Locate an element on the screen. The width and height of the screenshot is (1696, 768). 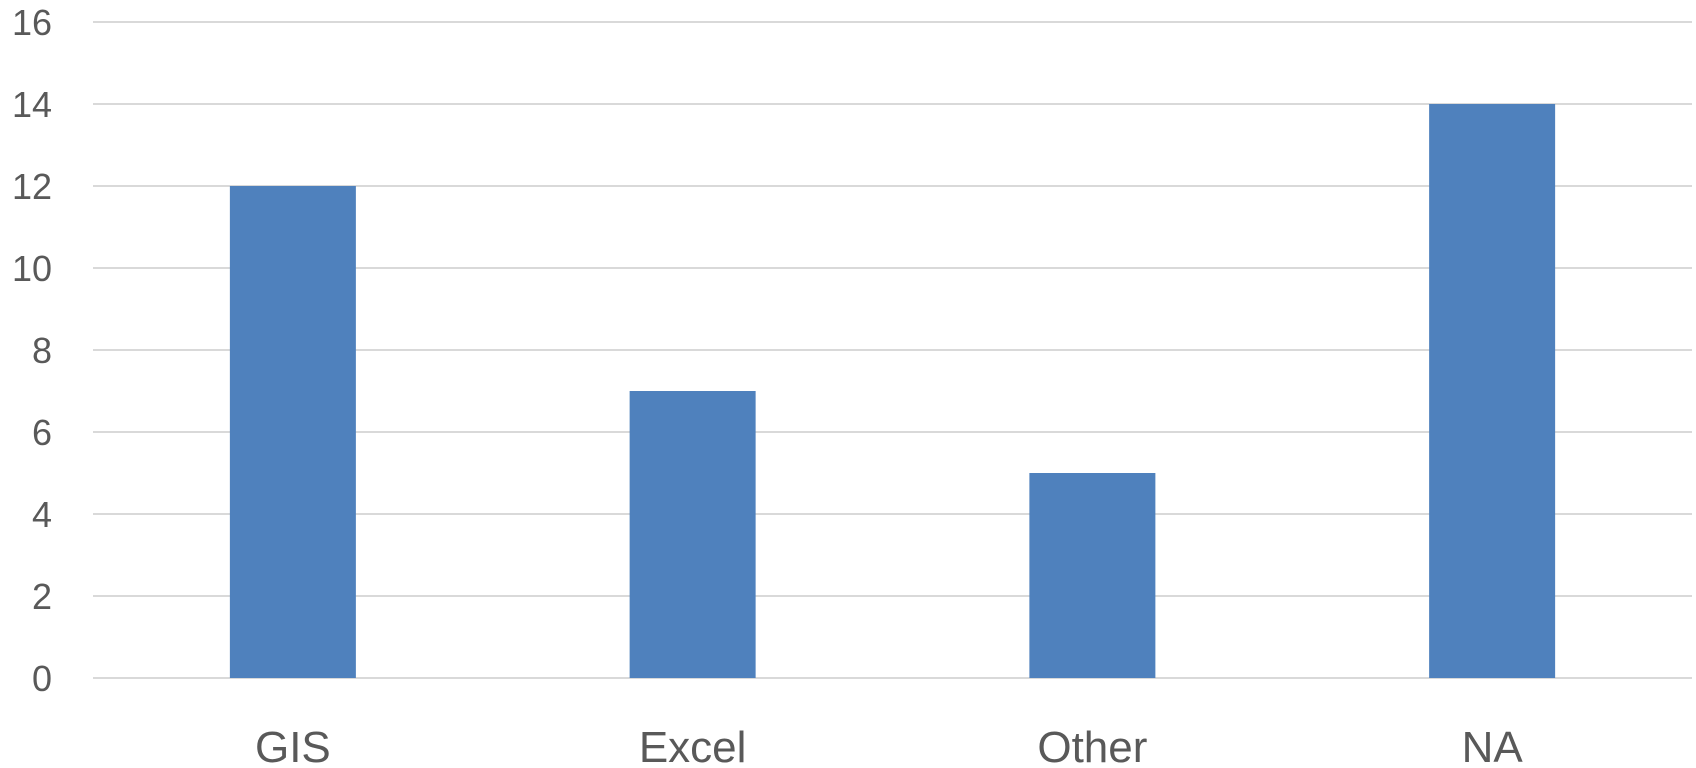
x-category-label-other: Other is located at coordinates (1092, 745).